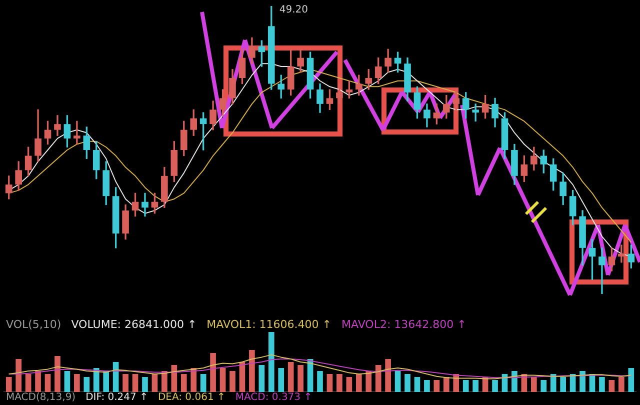 This screenshot has width=640, height=405. I want to click on annotation: MACD: 0.373 ↑, so click(273, 398).